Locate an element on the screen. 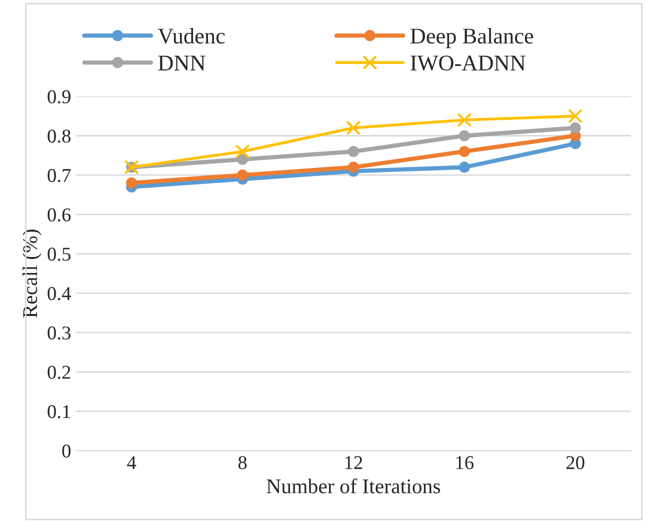 This screenshot has width=645, height=521. y-tick-label: 0.2 is located at coordinates (59, 372).